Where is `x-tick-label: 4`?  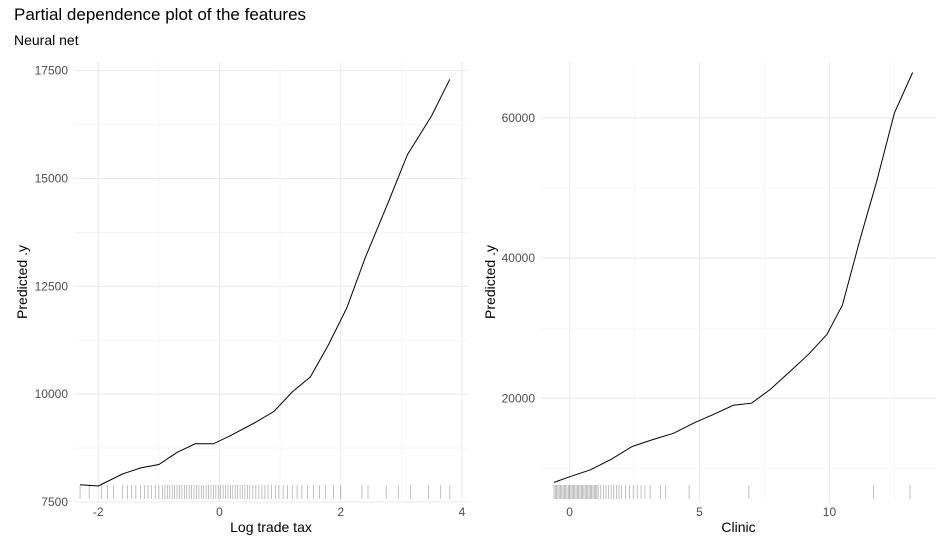 x-tick-label: 4 is located at coordinates (462, 512).